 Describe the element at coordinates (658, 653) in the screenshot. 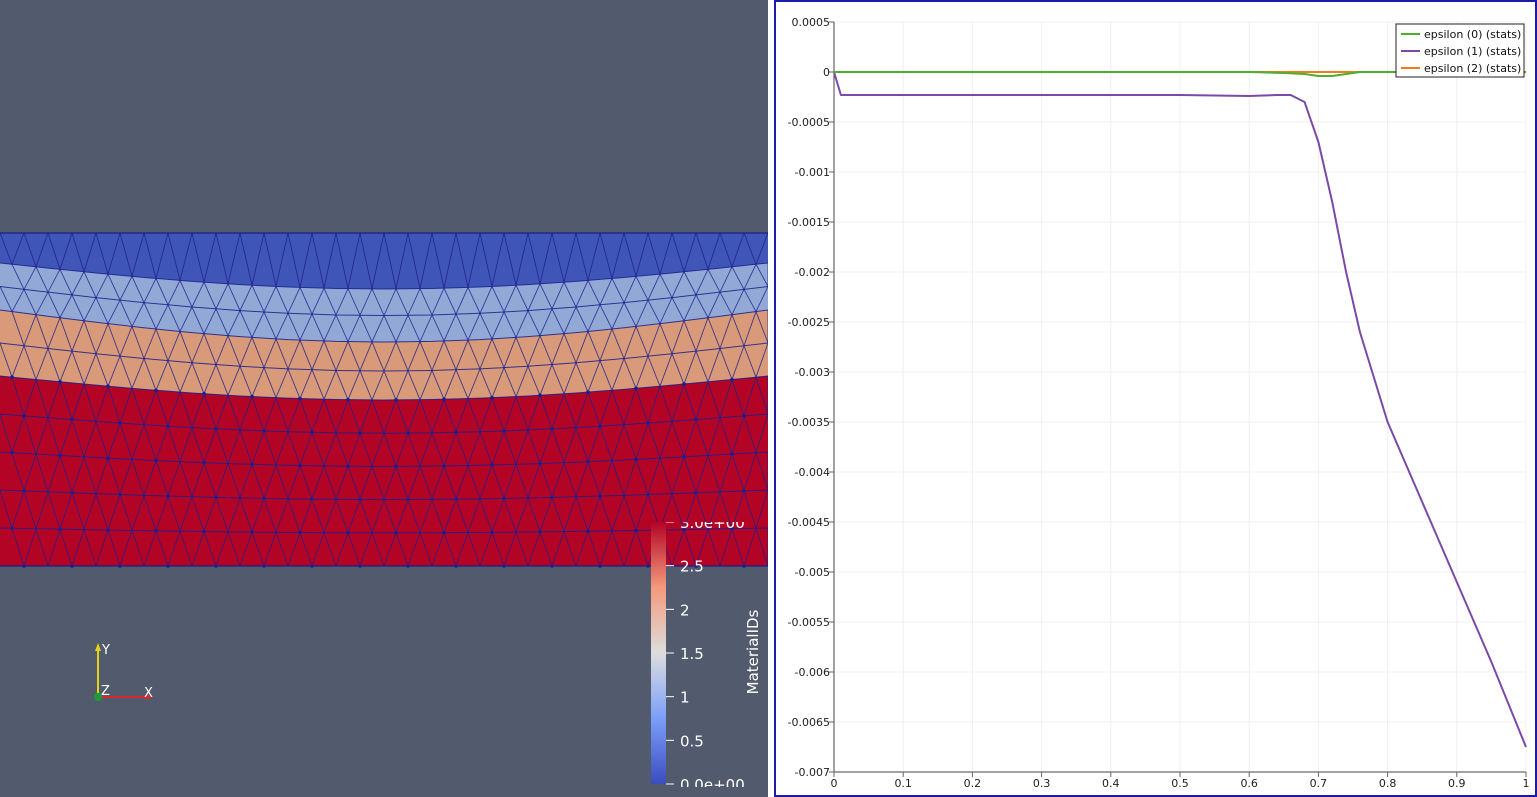

I see `colorbar-gradient` at that location.